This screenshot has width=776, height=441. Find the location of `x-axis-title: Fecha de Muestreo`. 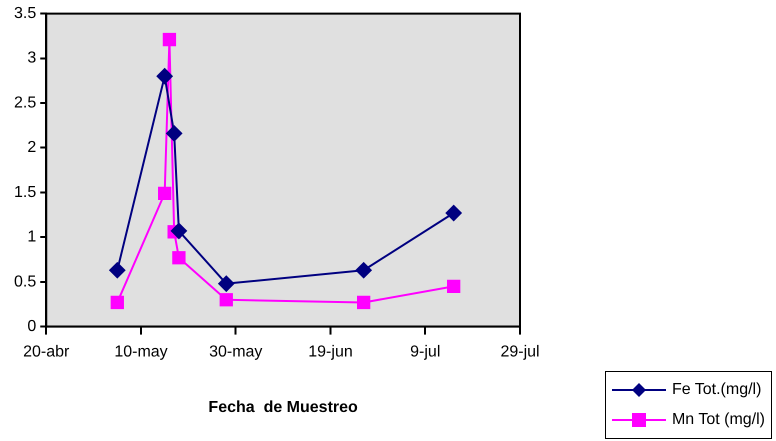

x-axis-title: Fecha de Muestreo is located at coordinates (283, 407).